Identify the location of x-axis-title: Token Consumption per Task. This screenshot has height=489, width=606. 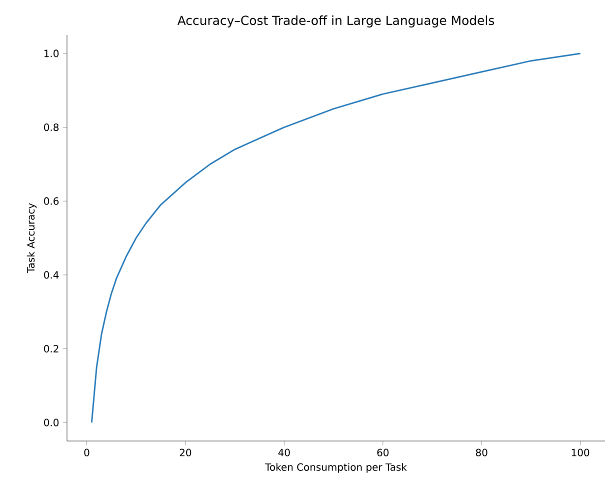
(336, 468).